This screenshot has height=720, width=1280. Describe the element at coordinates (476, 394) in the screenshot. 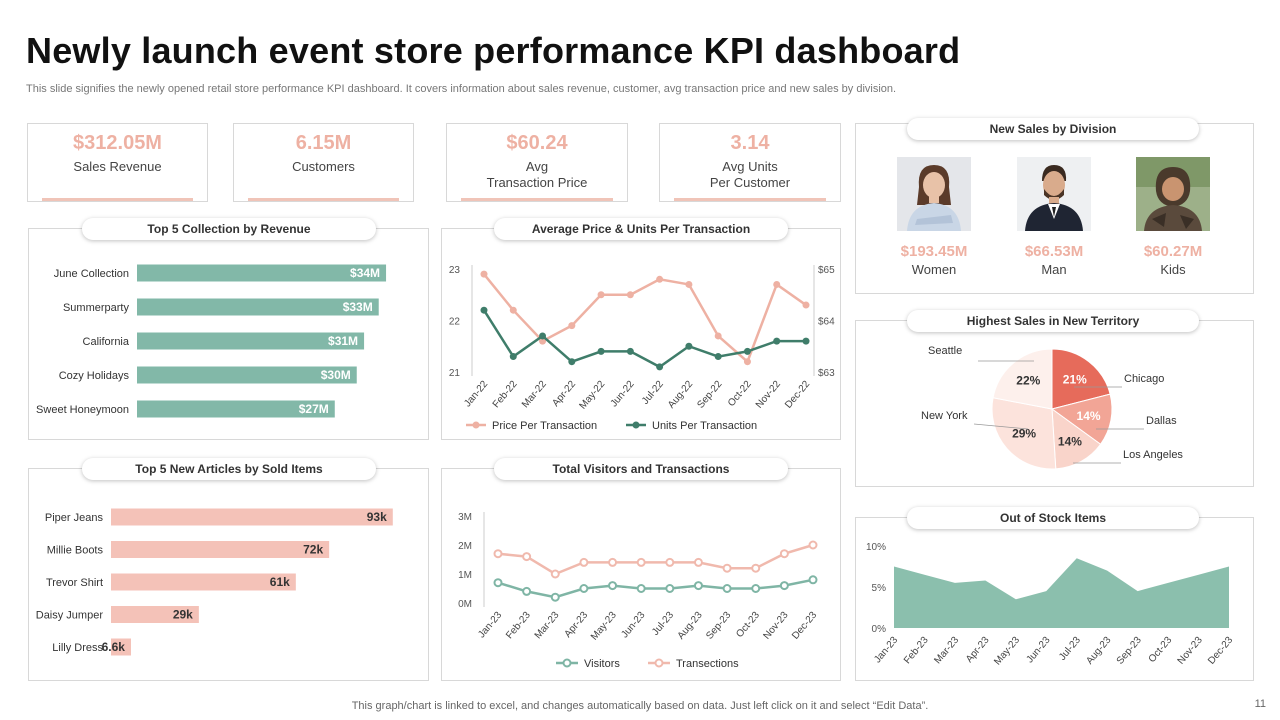

I see `x-tick-label: Jan-22` at that location.